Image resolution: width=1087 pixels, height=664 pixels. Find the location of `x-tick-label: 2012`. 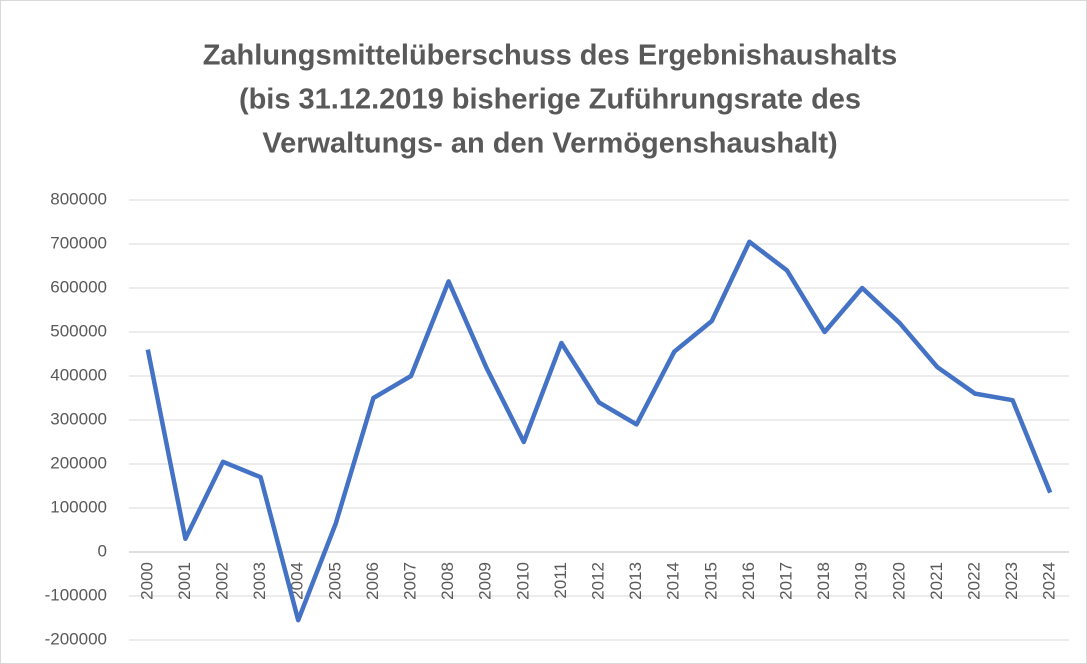

x-tick-label: 2012 is located at coordinates (597, 581).